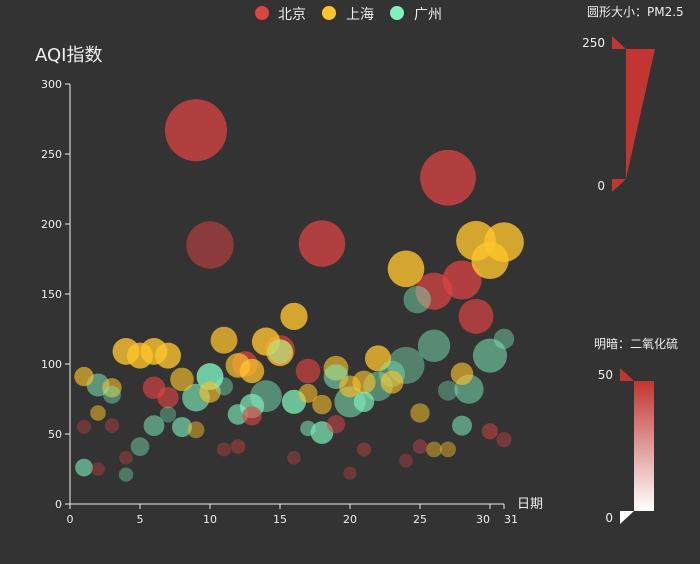 This screenshot has height=564, width=700. Describe the element at coordinates (308, 371) in the screenshot. I see `bubble-point: 北京 17: 95` at that location.